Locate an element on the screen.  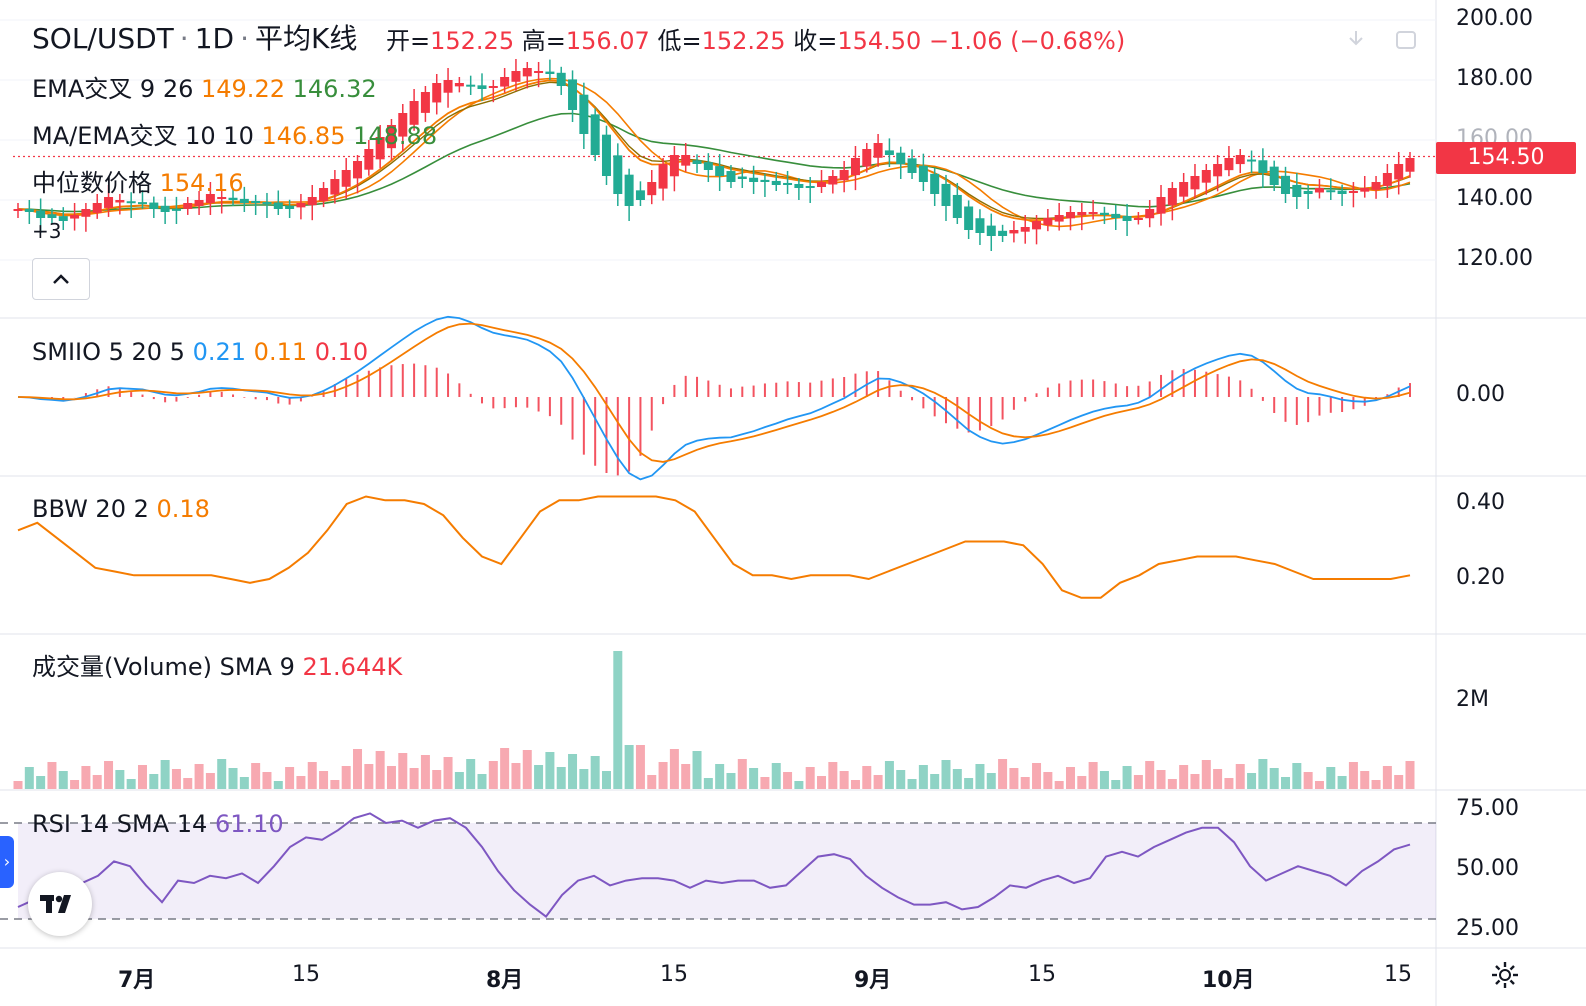
fullscreen-icon is located at coordinates (1406, 40).